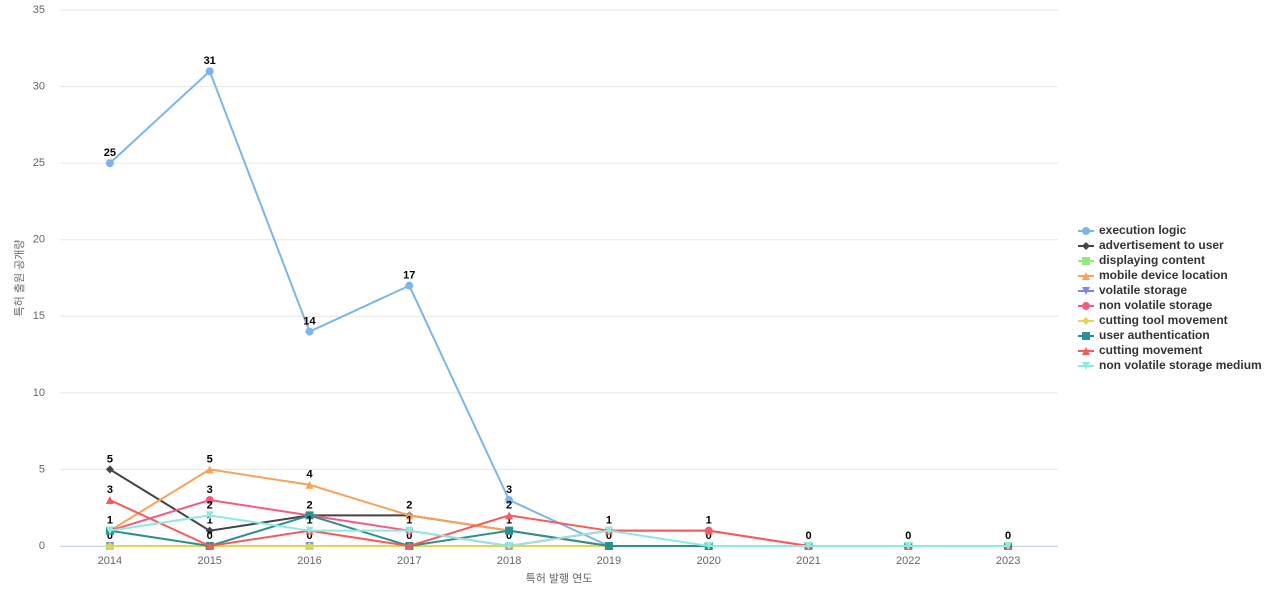  What do you see at coordinates (209, 561) in the screenshot?
I see `x-tick-label: 2015` at bounding box center [209, 561].